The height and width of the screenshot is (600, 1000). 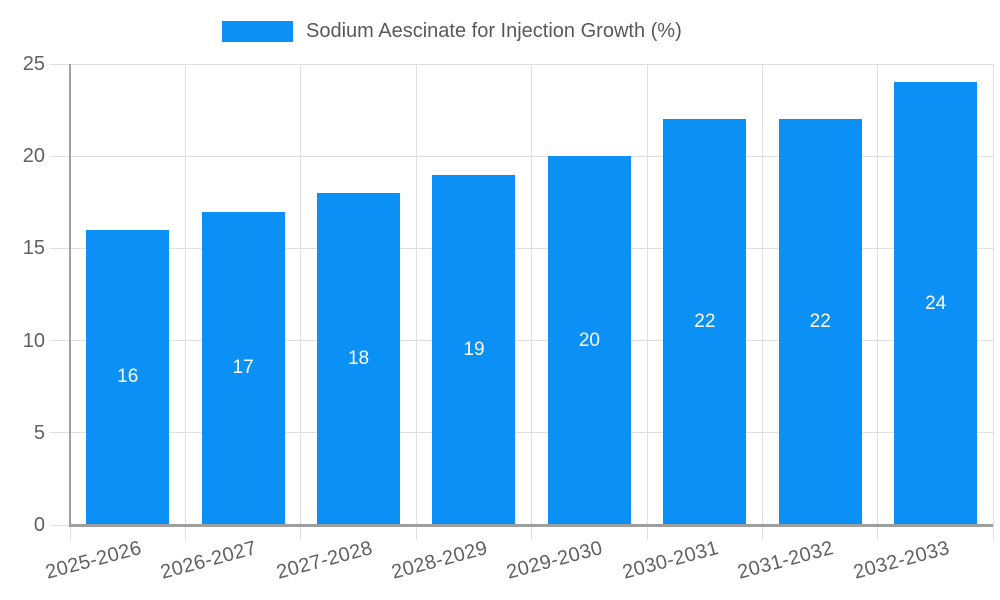 What do you see at coordinates (33, 156) in the screenshot?
I see `y-axis-tick-label: 20` at bounding box center [33, 156].